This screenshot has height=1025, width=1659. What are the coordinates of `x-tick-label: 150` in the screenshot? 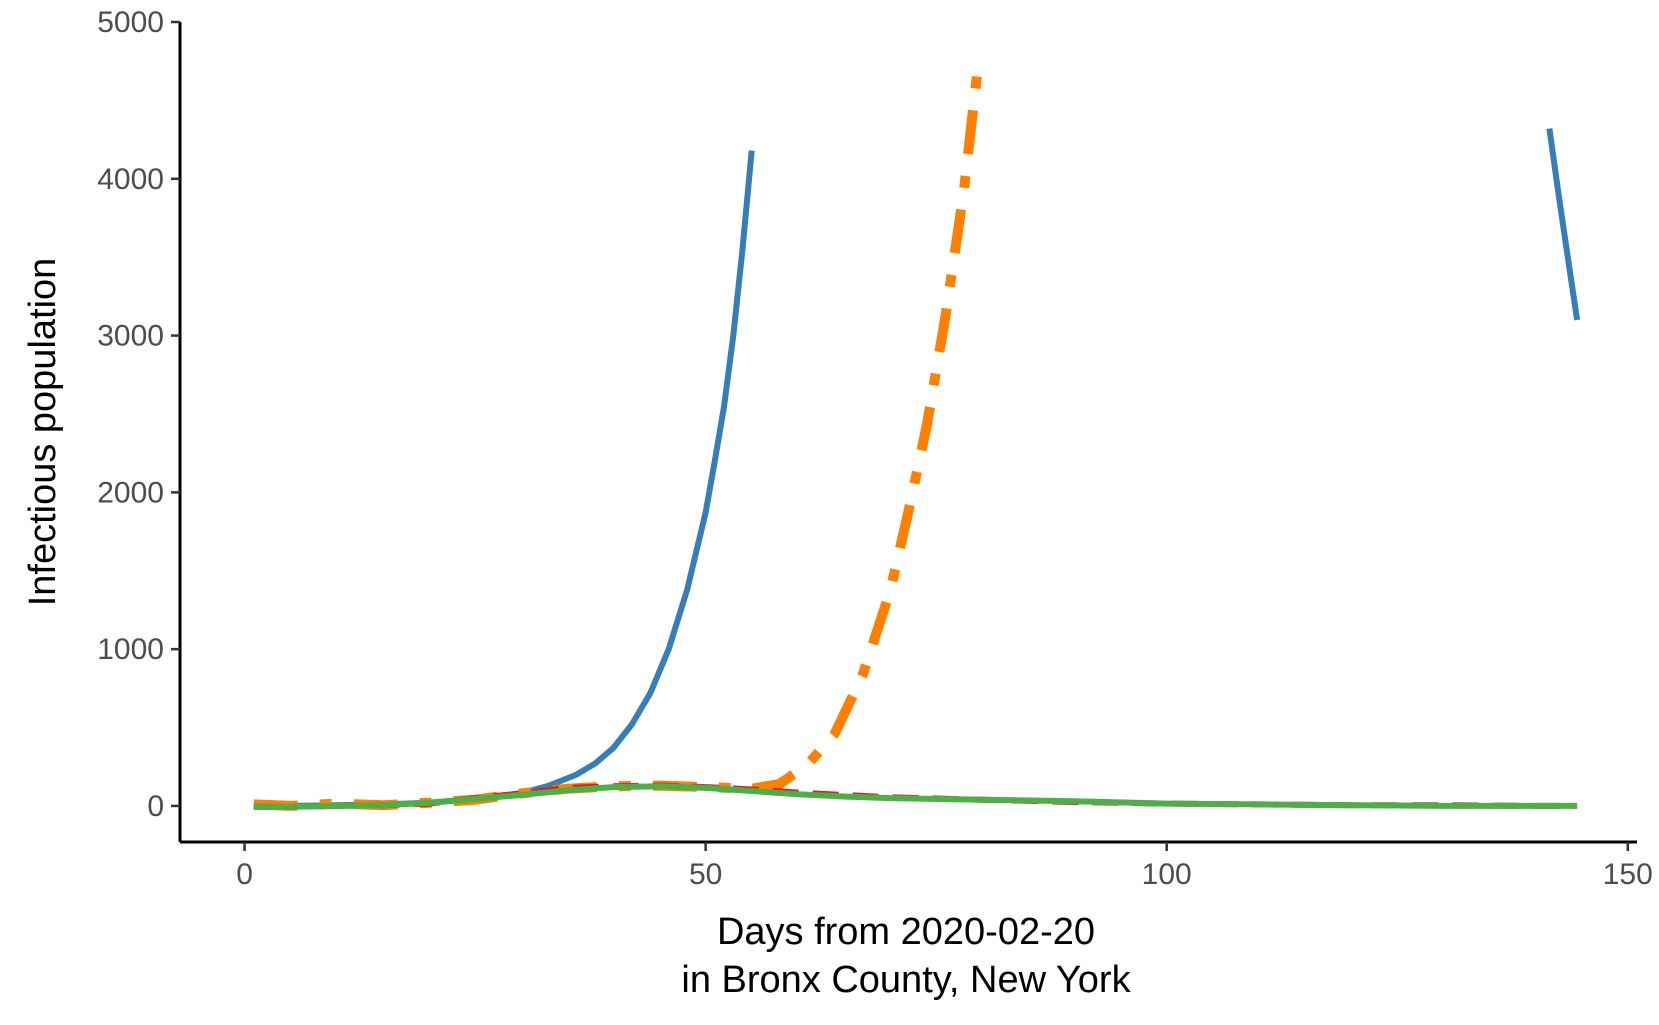 It's located at (1628, 874).